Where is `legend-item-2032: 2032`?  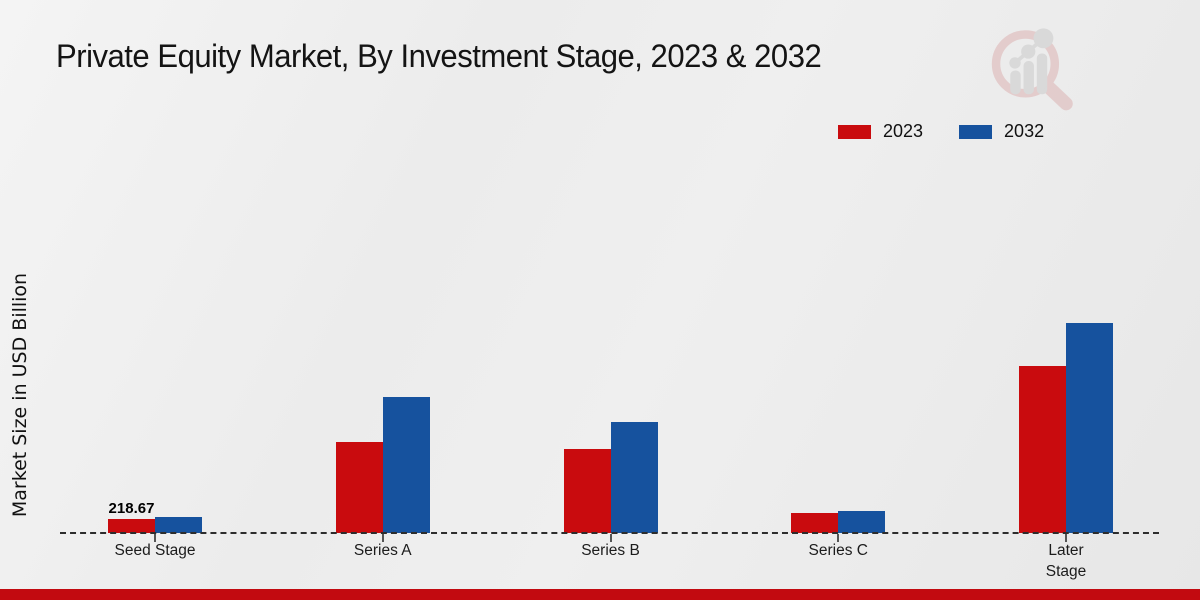 legend-item-2032: 2032 is located at coordinates (1001, 131).